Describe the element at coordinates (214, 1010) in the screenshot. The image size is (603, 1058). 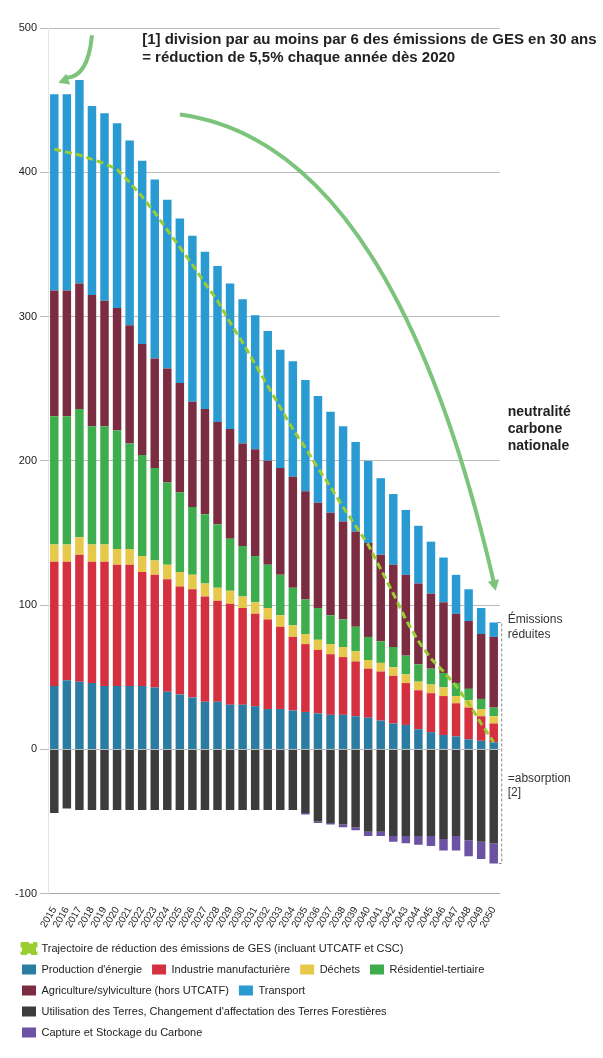
I see `legend-label: Utilisation des Terres, Changement d'affectation des Terres Forestières` at that location.